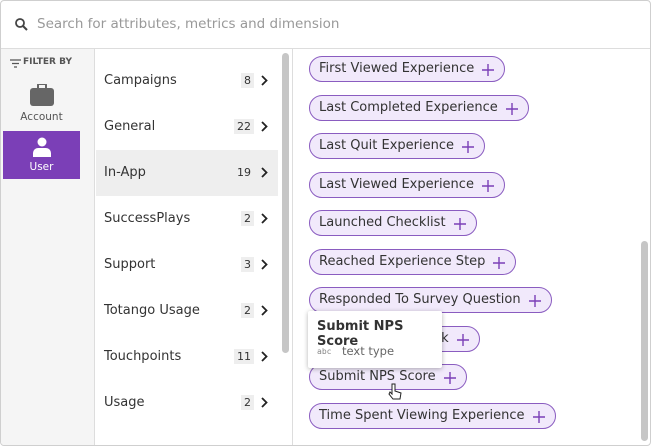 Image resolution: width=651 pixels, height=446 pixels. What do you see at coordinates (187, 265) in the screenshot?
I see `category-row: Support 3` at bounding box center [187, 265].